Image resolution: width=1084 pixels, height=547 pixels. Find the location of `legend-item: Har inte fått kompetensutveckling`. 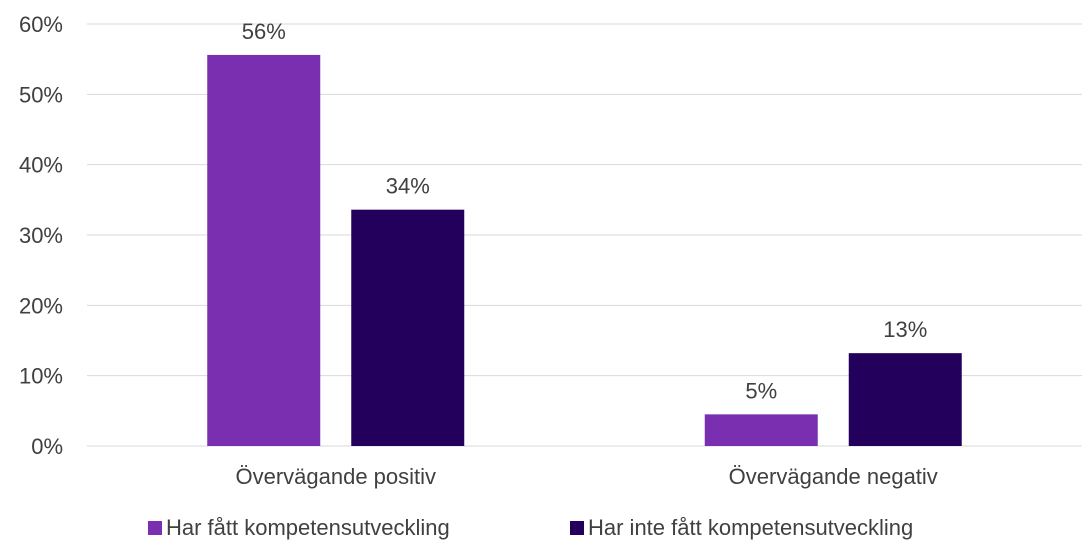

legend-item: Har inte fått kompetensutveckling is located at coordinates (741, 527).